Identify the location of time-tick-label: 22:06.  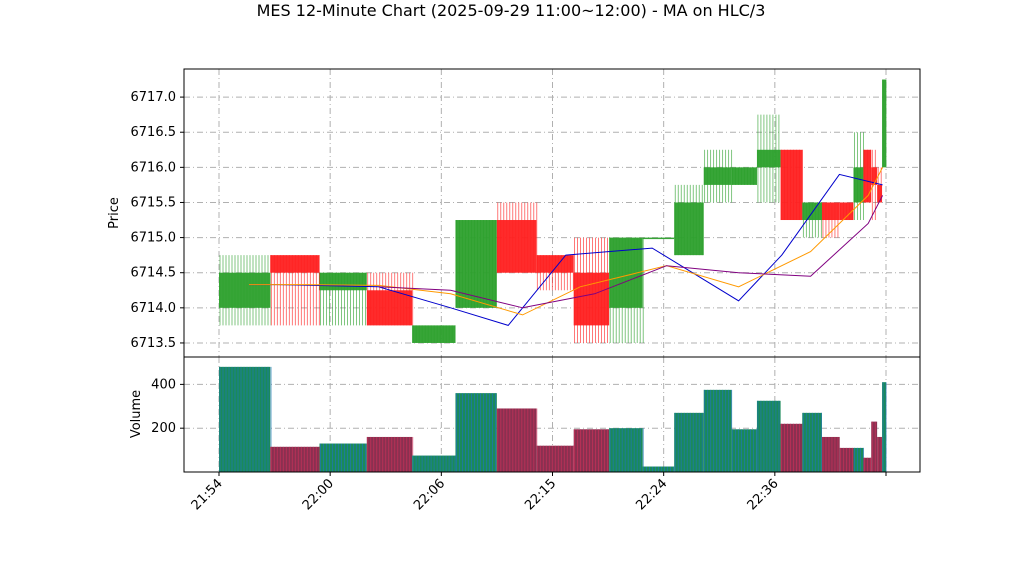
(429, 494).